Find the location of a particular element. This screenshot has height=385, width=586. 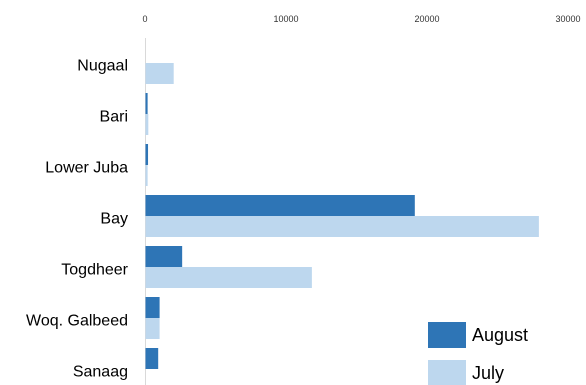

x-axis-ticks: 0 10000 20000 30000 is located at coordinates (361, 19).